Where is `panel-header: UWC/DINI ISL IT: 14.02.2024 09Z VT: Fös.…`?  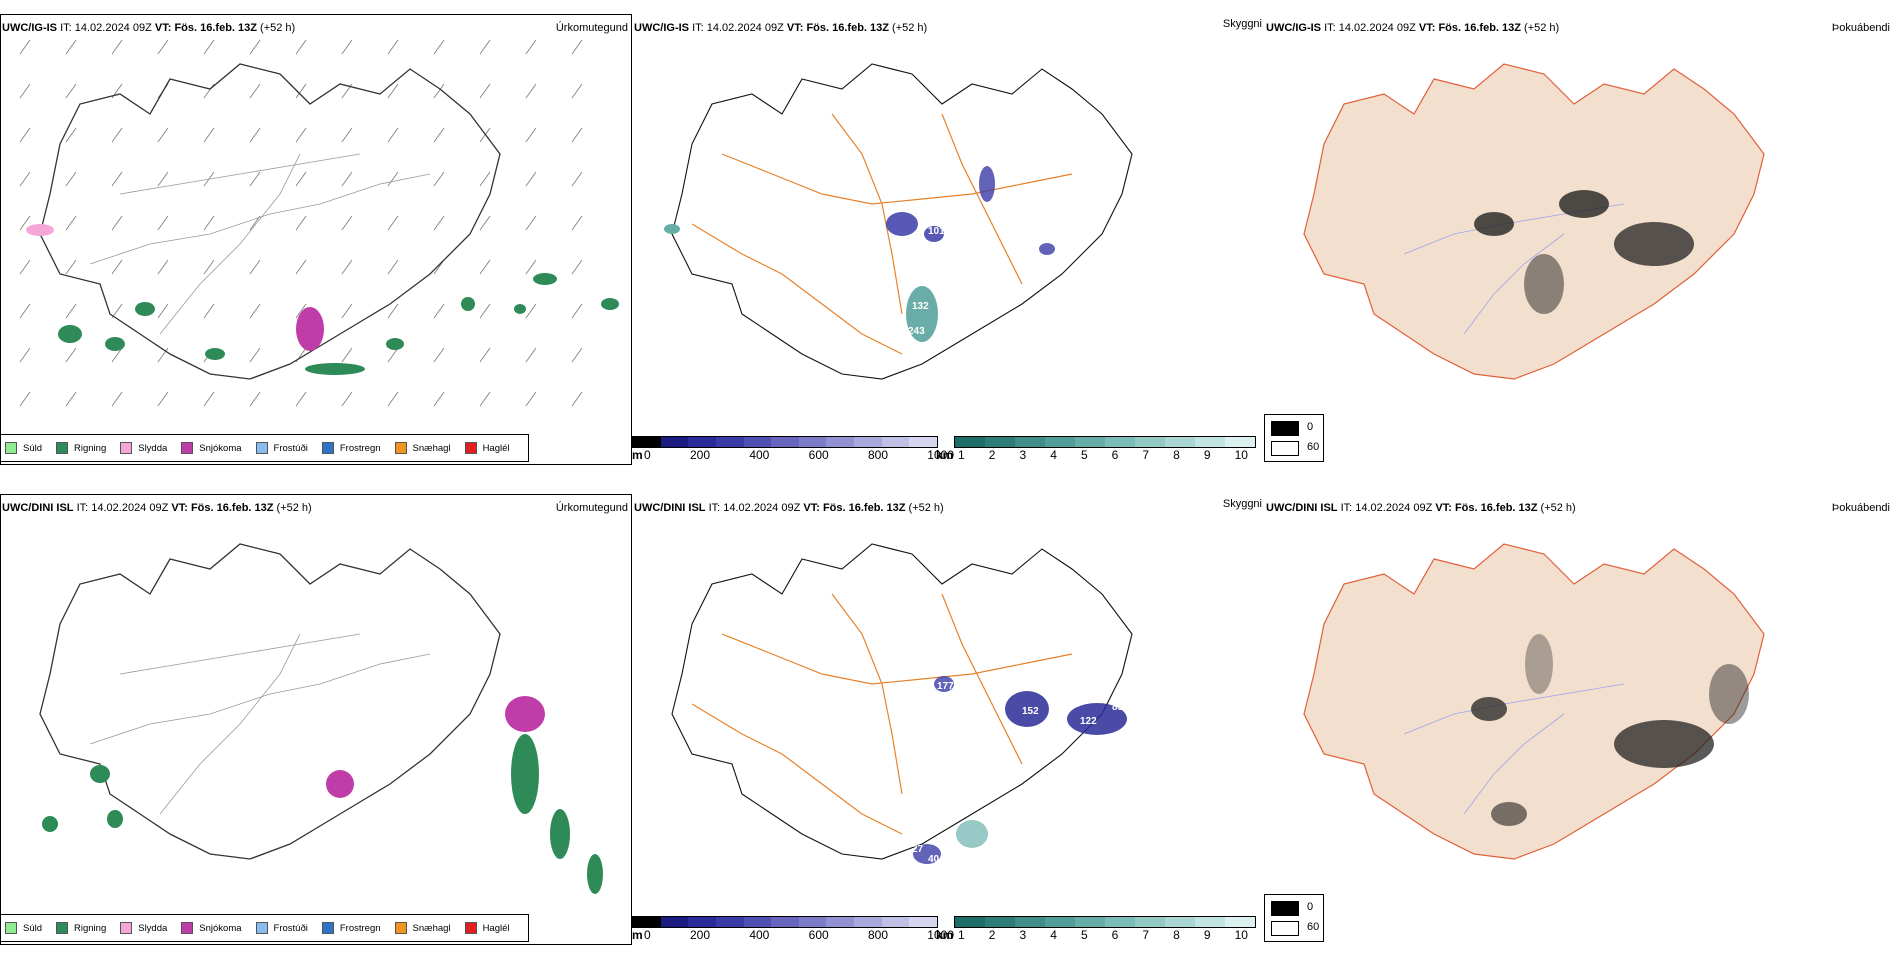
panel-header: UWC/DINI ISL IT: 14.02.2024 09Z VT: Fös.… is located at coordinates (1421, 508).